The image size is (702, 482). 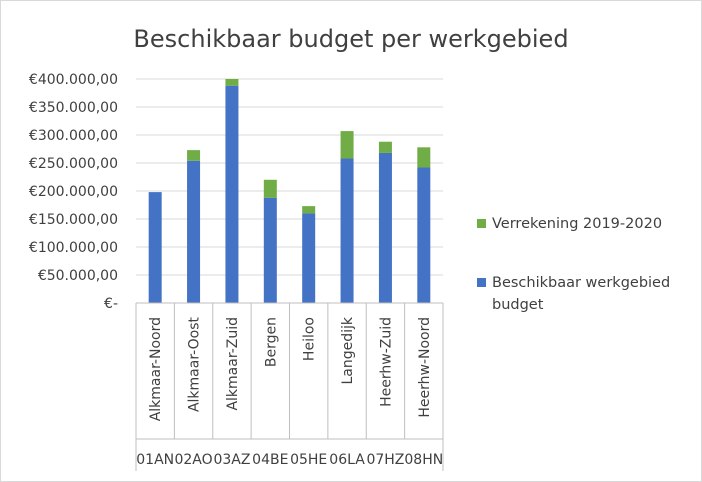 I want to click on y-tick-label: €200.000,00, so click(x=73, y=192).